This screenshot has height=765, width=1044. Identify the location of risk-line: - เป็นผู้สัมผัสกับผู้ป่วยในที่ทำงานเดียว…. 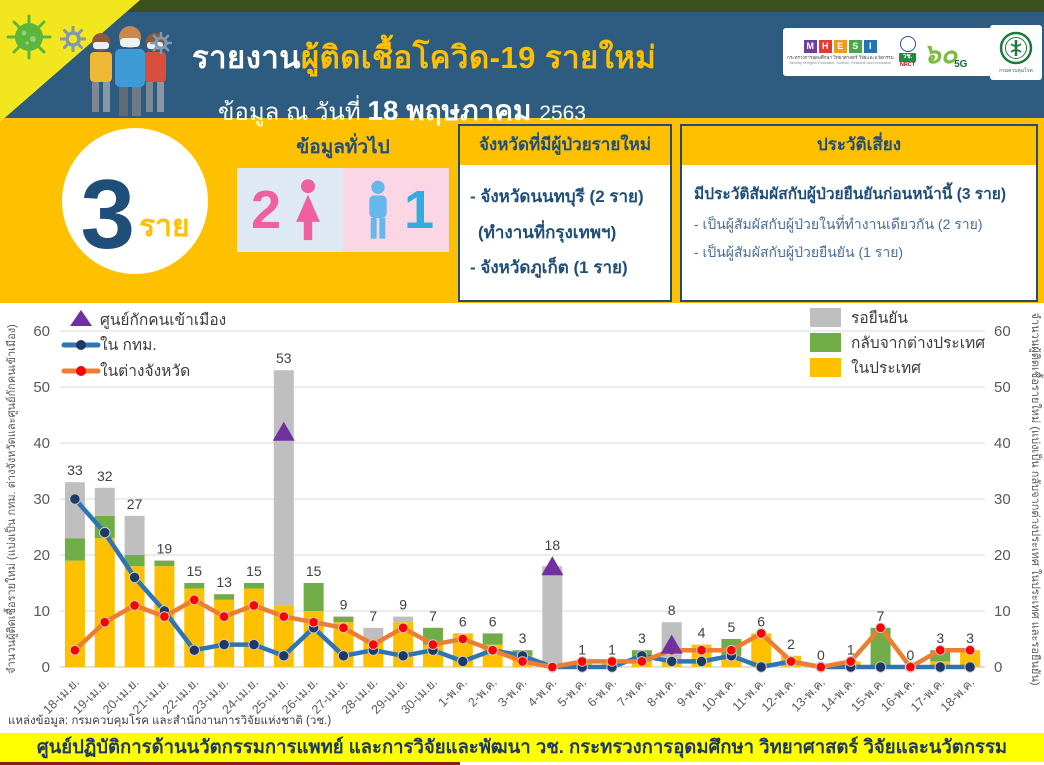
(838, 224).